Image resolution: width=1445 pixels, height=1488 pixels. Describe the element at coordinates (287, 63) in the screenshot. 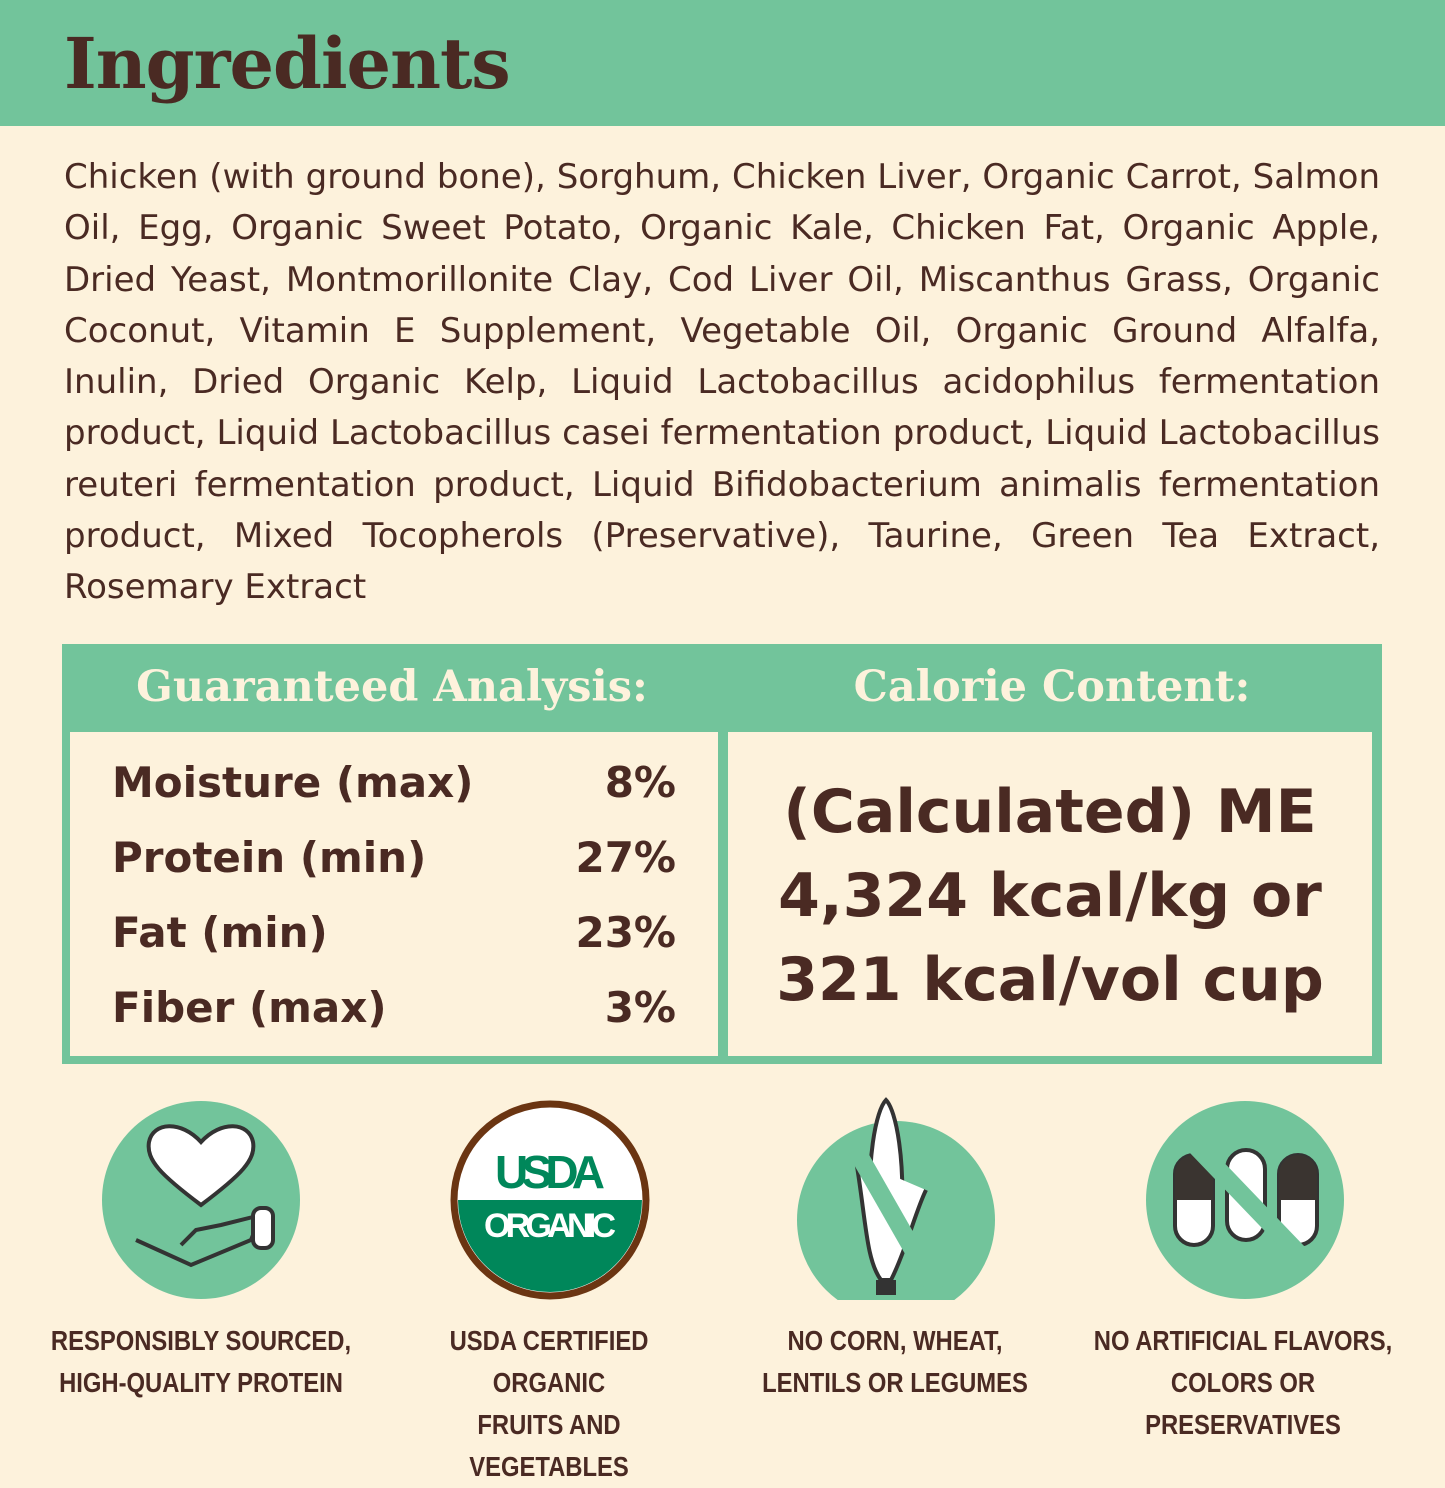

I see `page-title: Ingredients` at that location.